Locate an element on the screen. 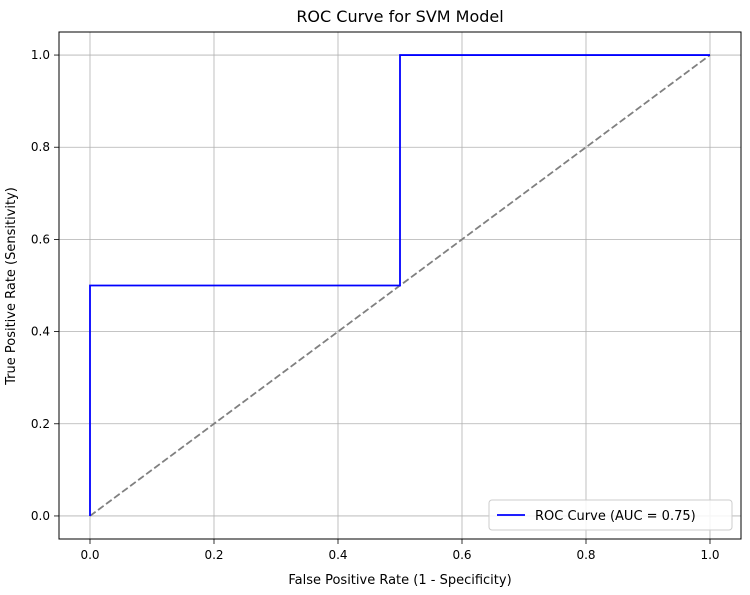  x-tick-label: 1.0 is located at coordinates (709, 555).